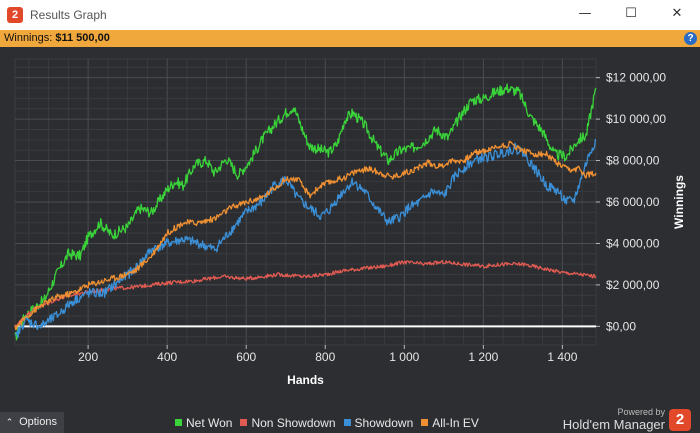 The image size is (700, 433). What do you see at coordinates (15, 15) in the screenshot?
I see `app-logo-icon: 2` at bounding box center [15, 15].